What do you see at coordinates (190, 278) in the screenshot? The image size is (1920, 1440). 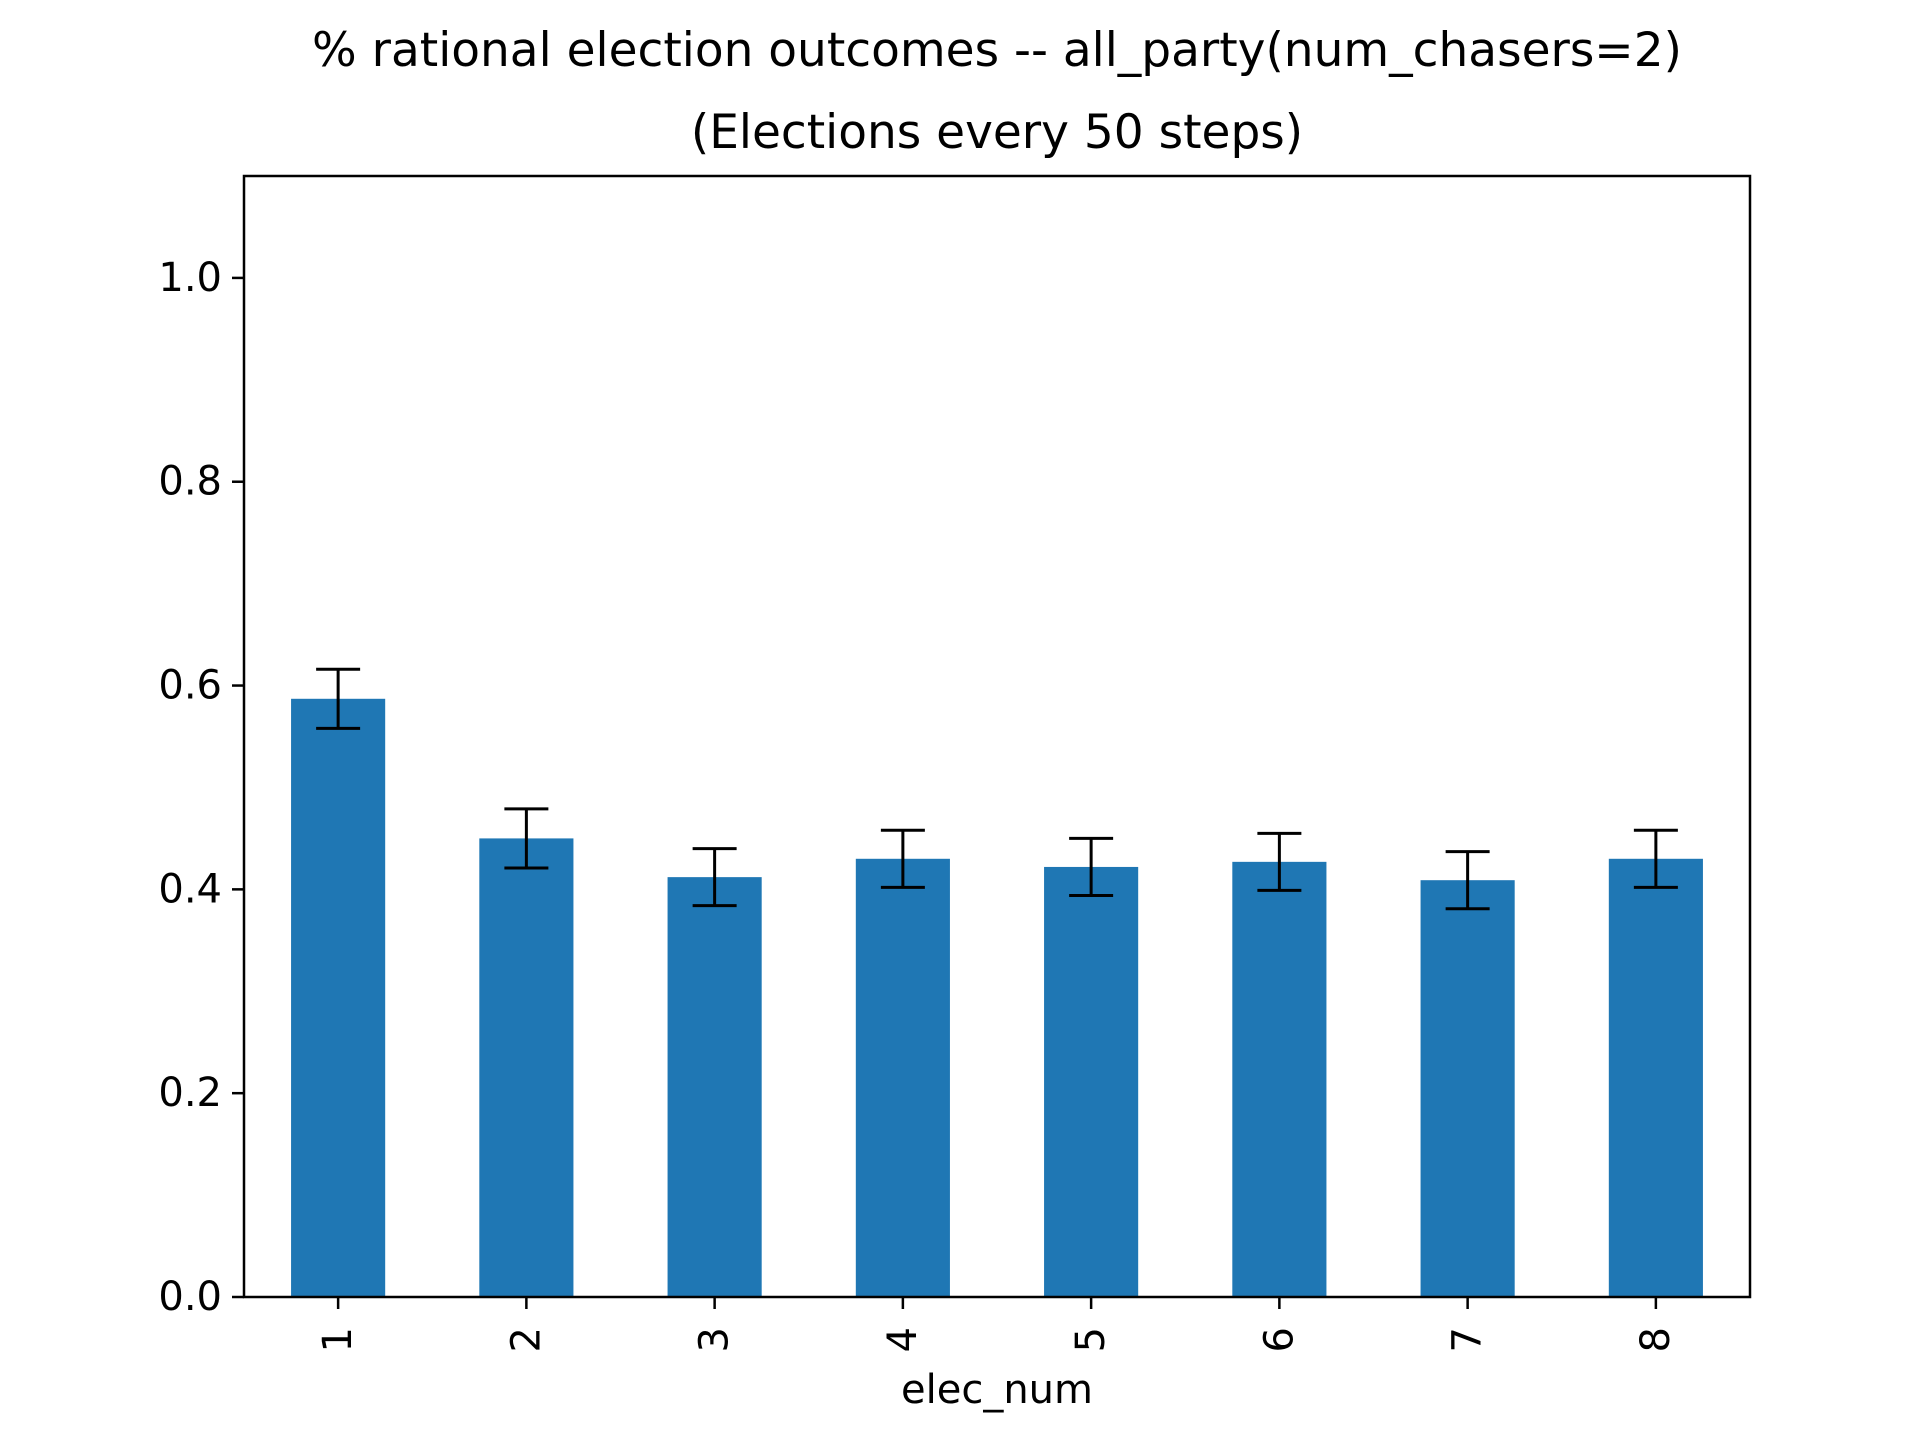 I see `y-tick-label-1.0: 1.0` at bounding box center [190, 278].